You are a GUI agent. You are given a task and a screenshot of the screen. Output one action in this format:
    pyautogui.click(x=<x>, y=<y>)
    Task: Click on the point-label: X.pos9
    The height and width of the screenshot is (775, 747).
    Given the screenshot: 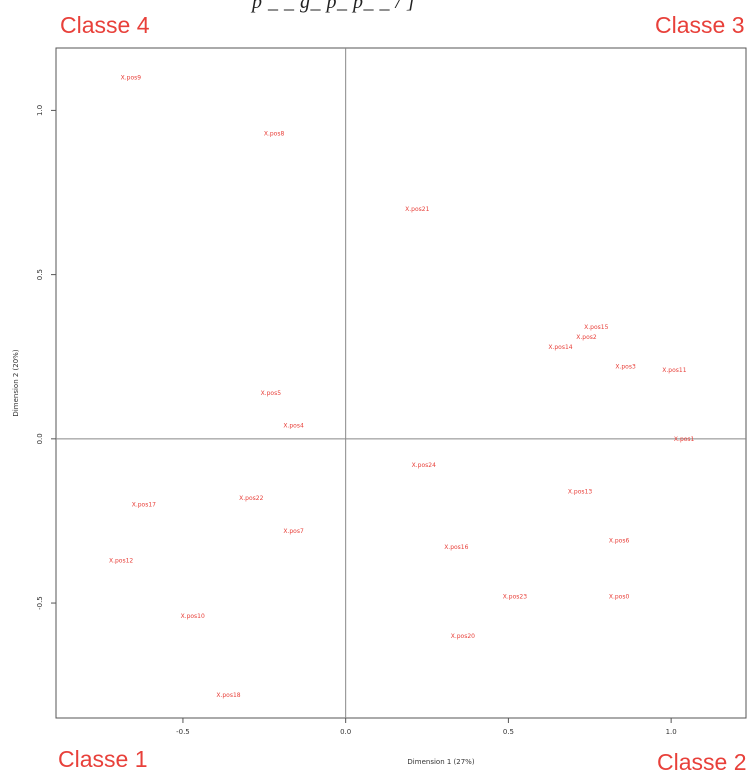 What is the action you would take?
    pyautogui.click(x=131, y=78)
    